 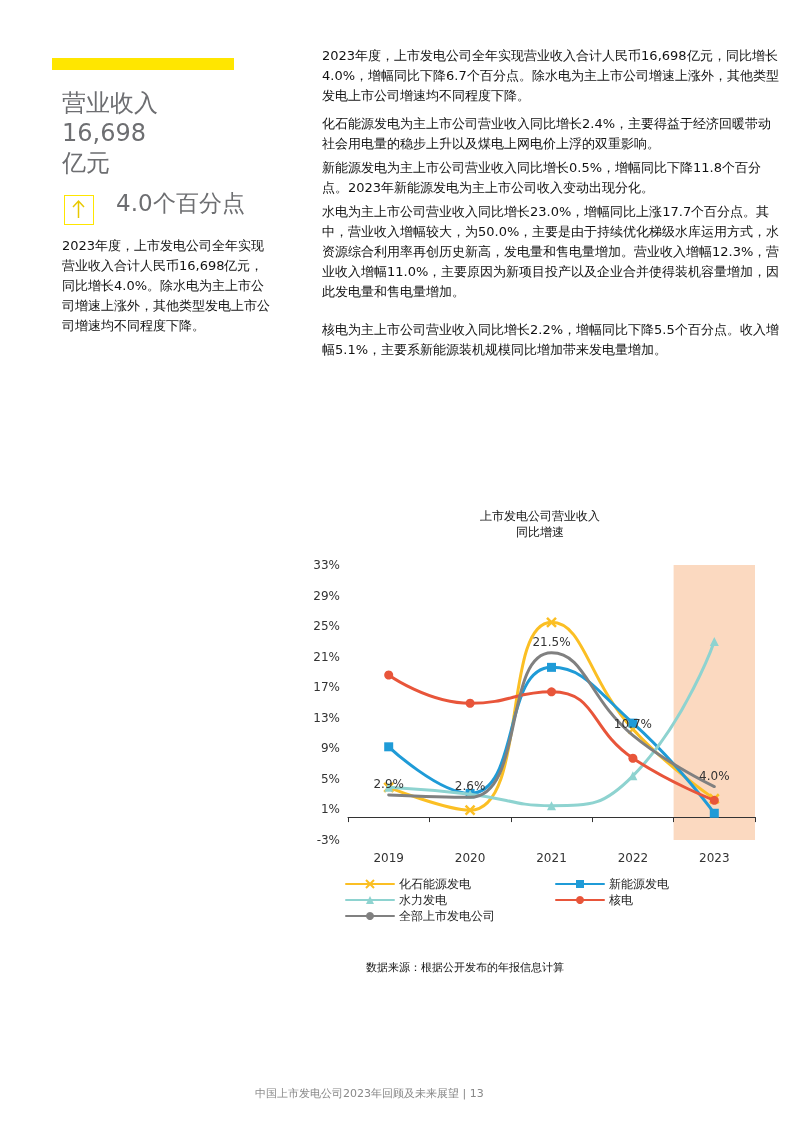 What do you see at coordinates (388, 783) in the screenshot?
I see `data-label: 2.9%` at bounding box center [388, 783].